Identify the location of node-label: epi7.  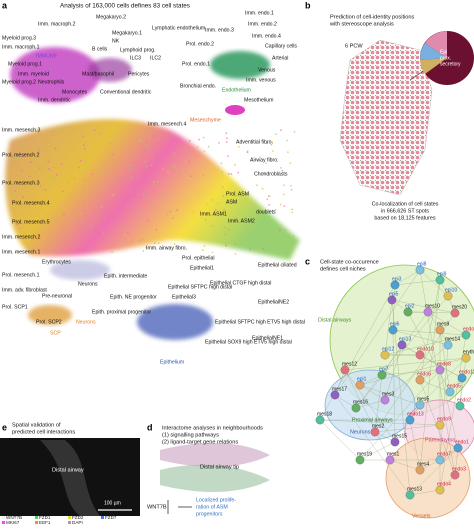
(384, 369).